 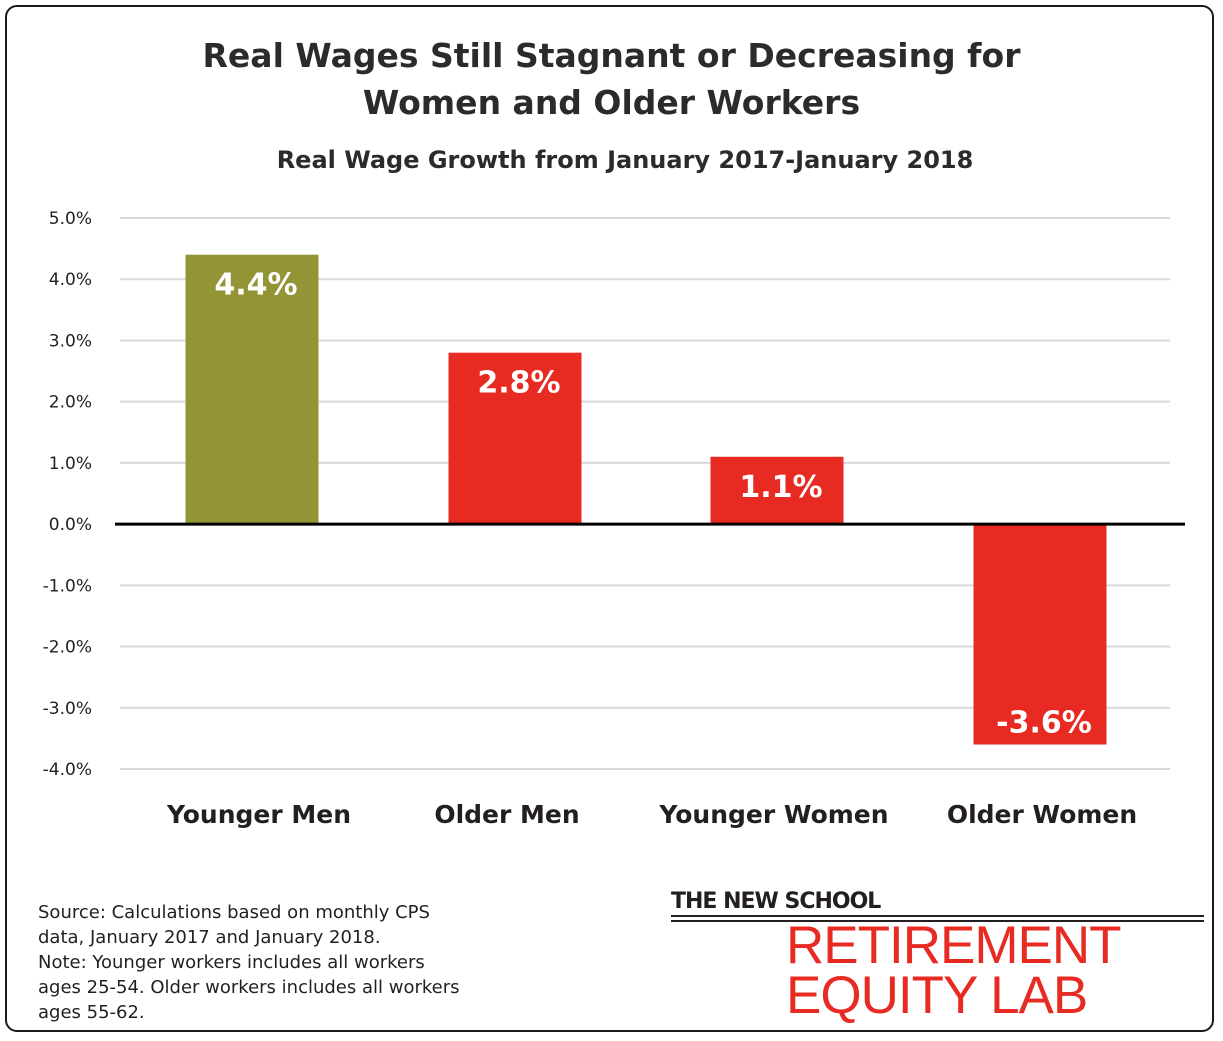 I want to click on bar-younger-men, so click(x=252, y=389).